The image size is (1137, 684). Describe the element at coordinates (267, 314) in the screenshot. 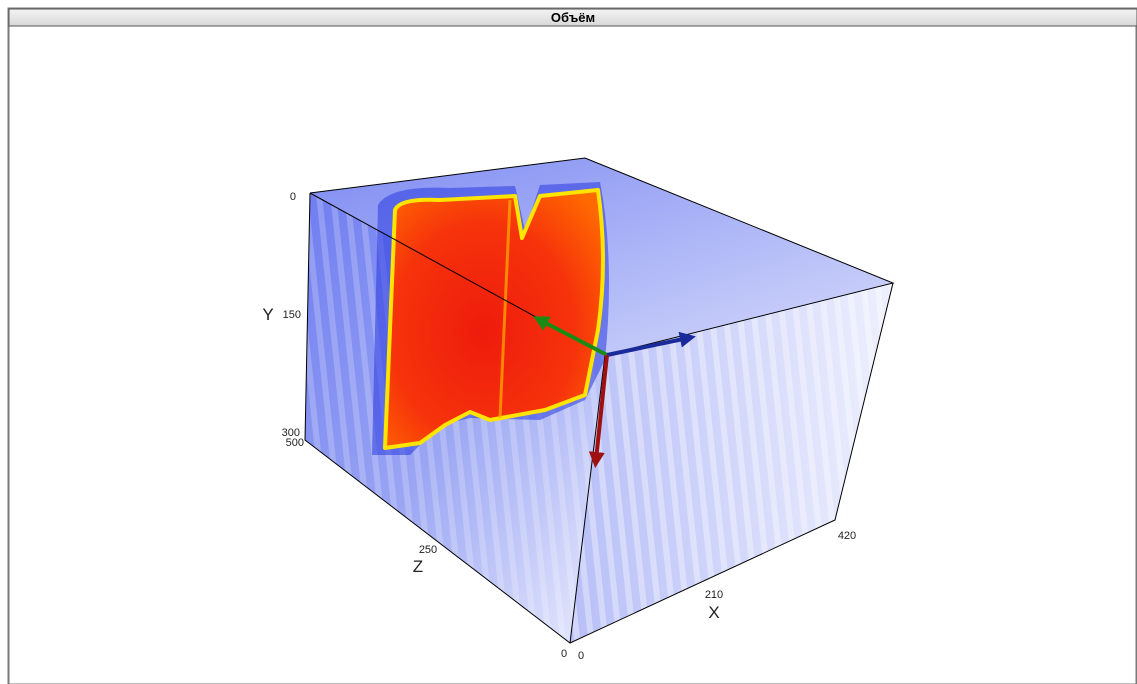

I see `y-axis-label: Y` at that location.